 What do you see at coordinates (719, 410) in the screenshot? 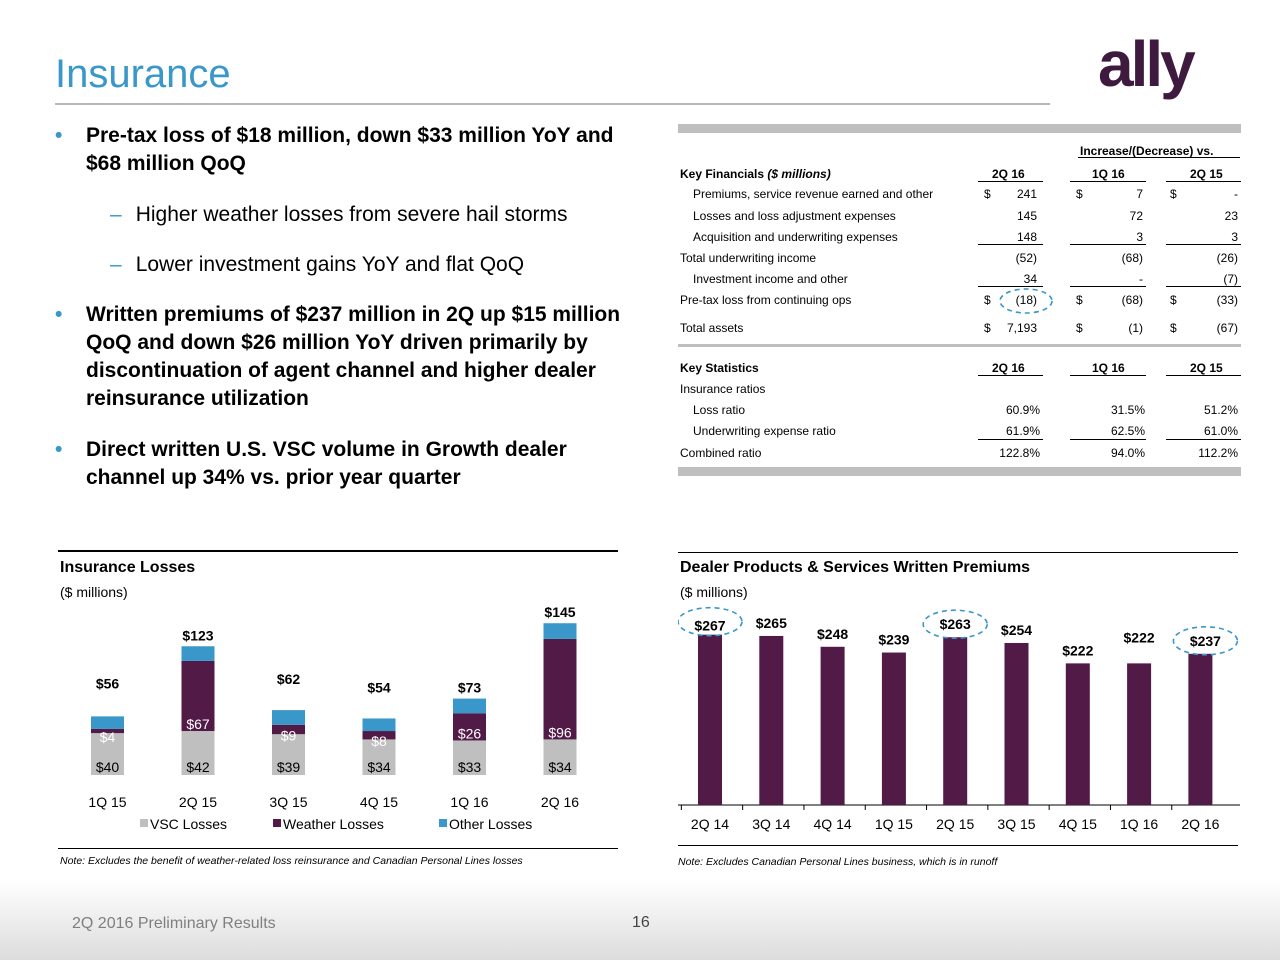
I see `row-label: Loss ratio` at bounding box center [719, 410].